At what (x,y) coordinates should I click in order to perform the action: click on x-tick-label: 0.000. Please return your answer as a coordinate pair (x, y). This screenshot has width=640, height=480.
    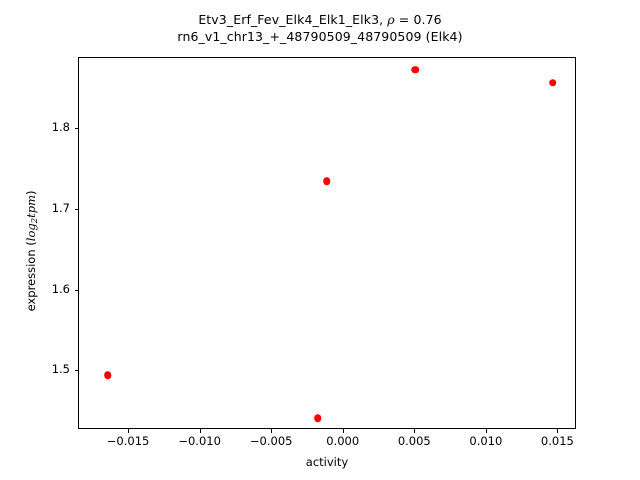
    Looking at the image, I should click on (343, 441).